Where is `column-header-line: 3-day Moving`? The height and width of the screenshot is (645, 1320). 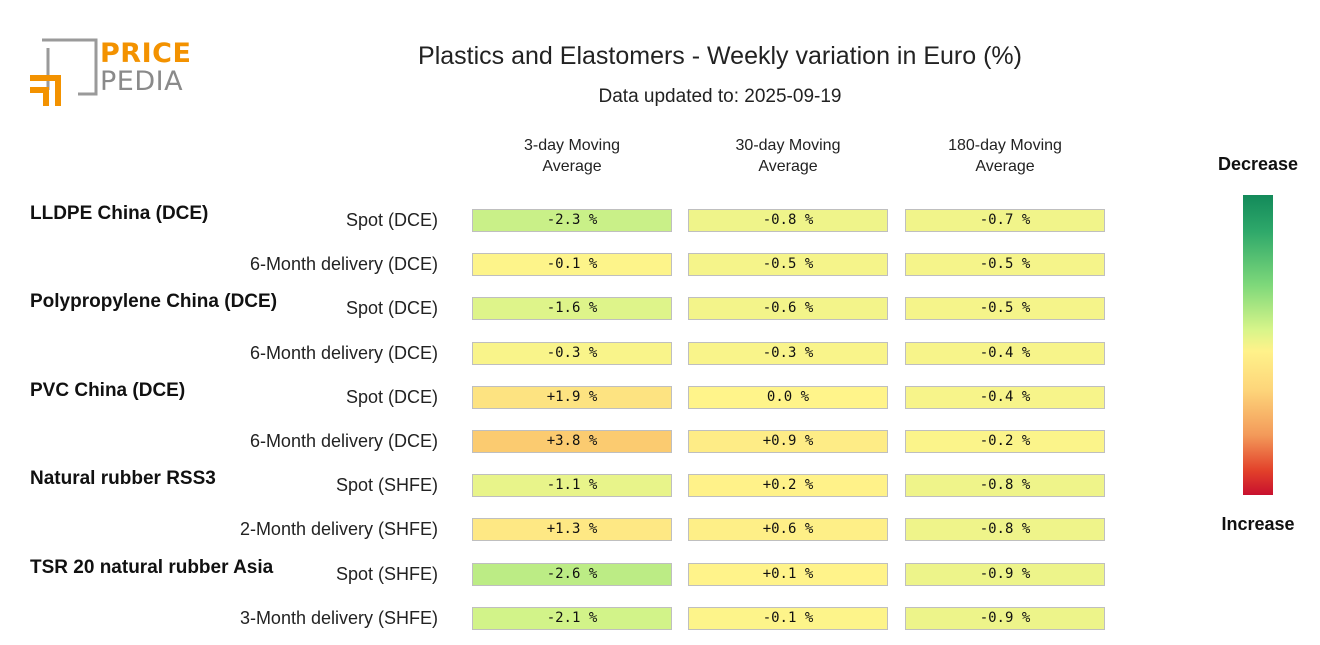
column-header-line: 3-day Moving is located at coordinates (572, 145).